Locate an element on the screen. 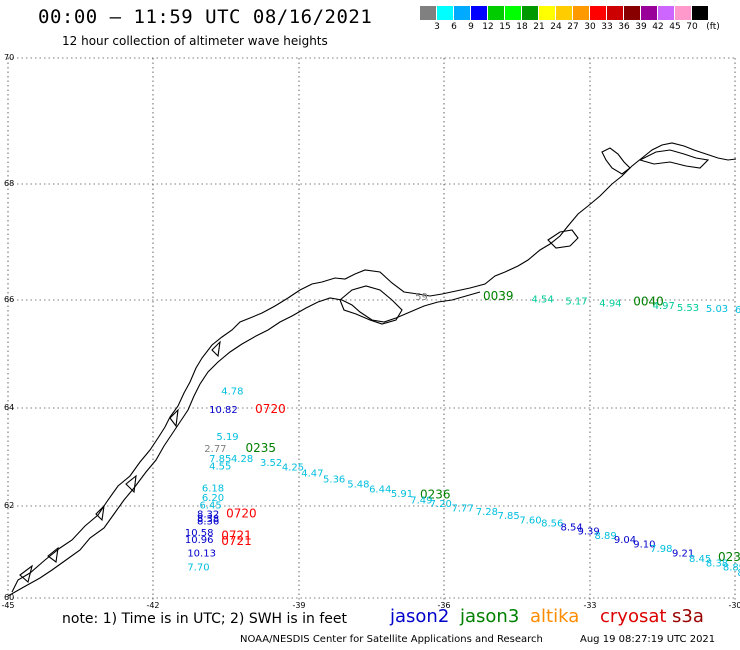 Image resolution: width=740 pixels, height=650 pixels. legend-label: 70 is located at coordinates (692, 27).